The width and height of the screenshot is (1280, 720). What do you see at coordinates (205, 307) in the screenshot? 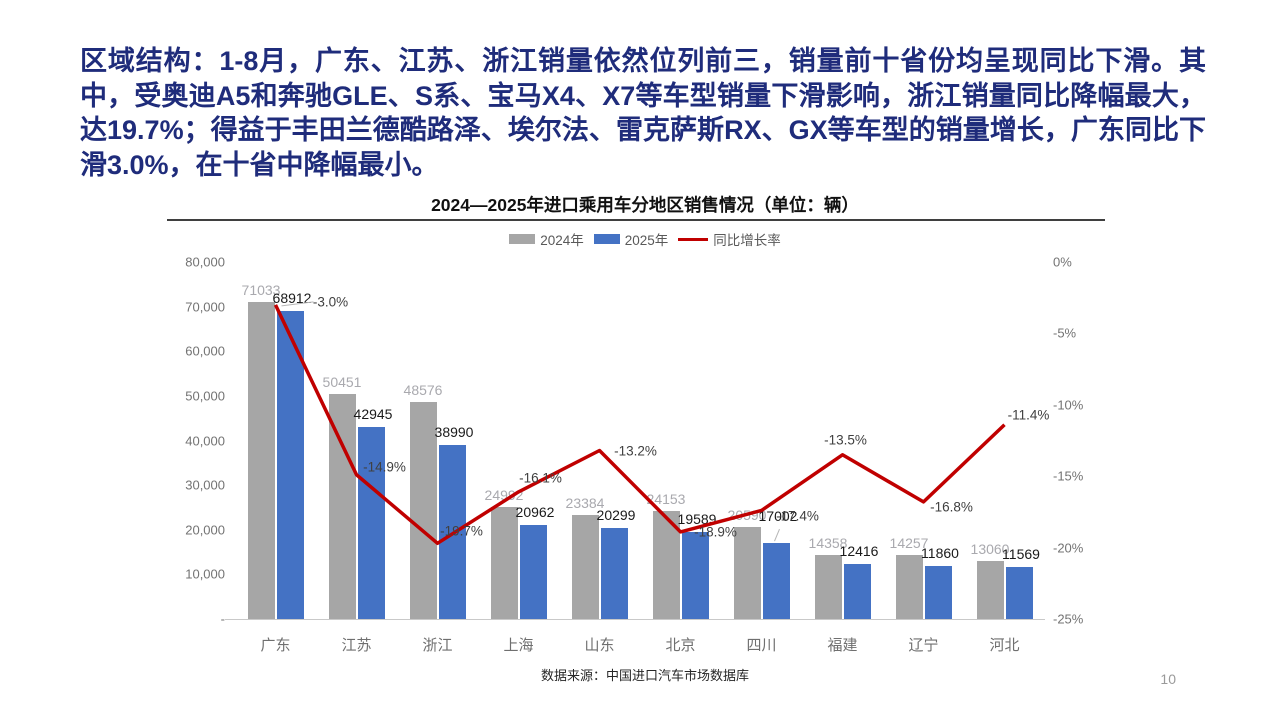
I see `y-axis-left-tick-1: 70,000` at bounding box center [205, 307].